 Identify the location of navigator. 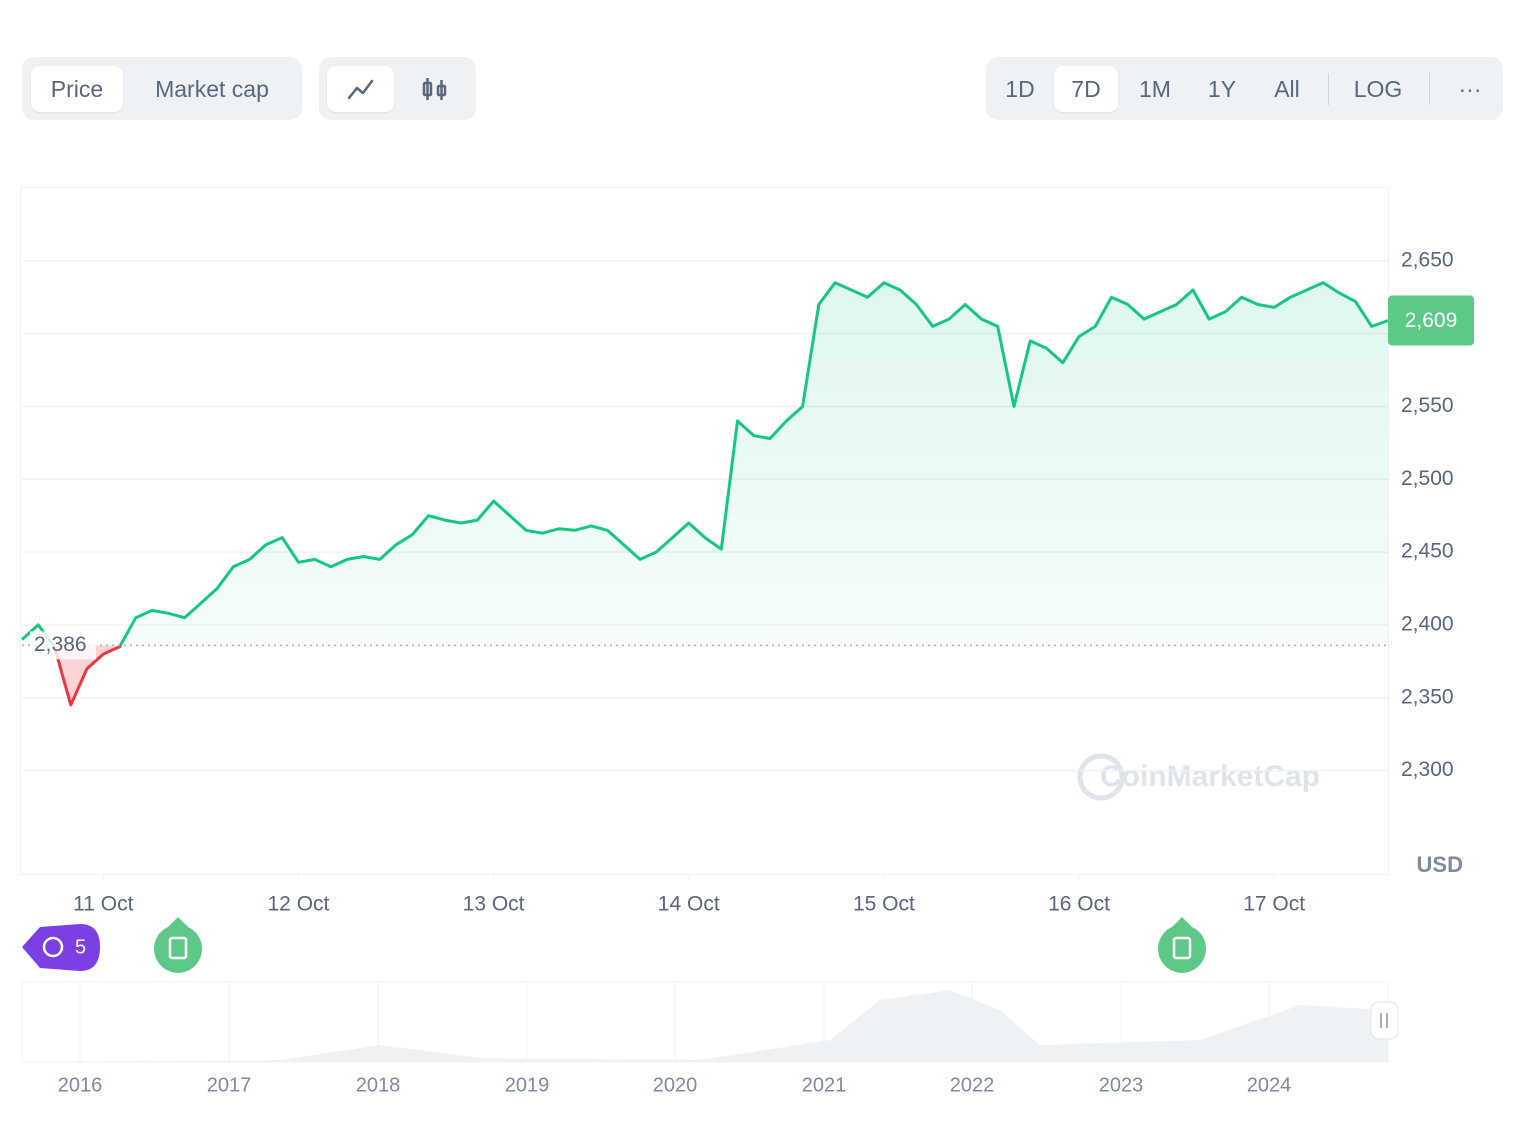
(710, 1022).